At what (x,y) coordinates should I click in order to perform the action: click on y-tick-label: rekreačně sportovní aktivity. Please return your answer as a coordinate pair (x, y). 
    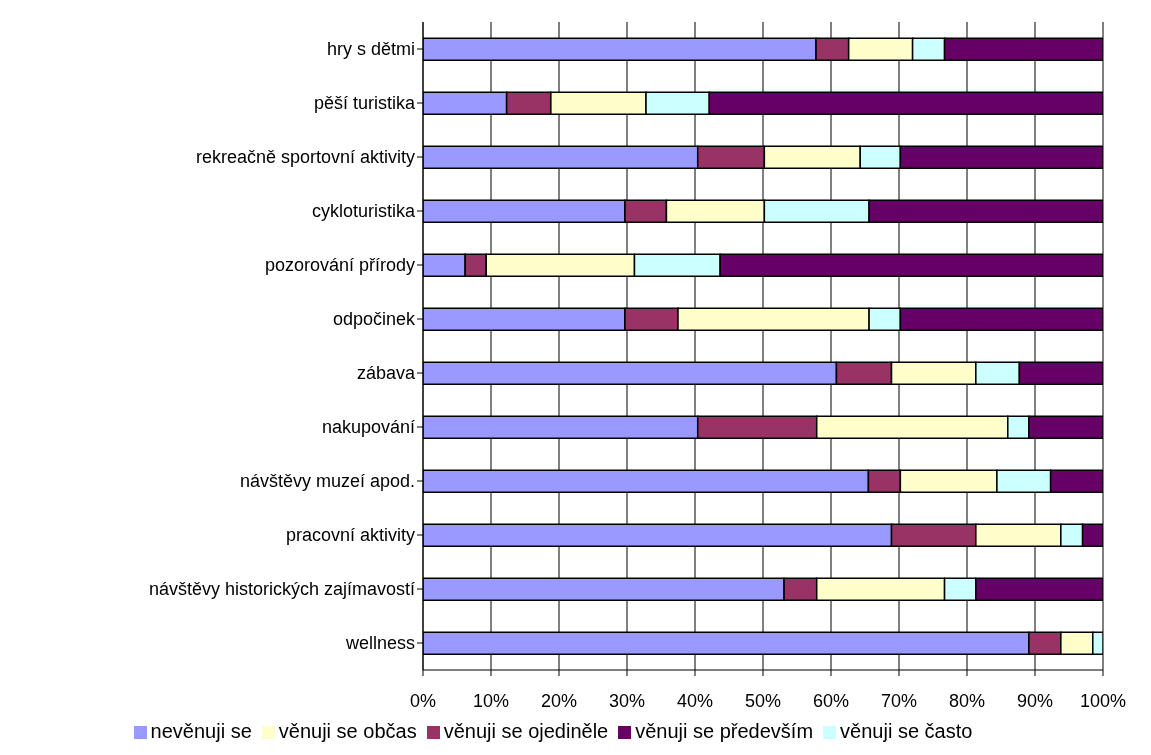
    Looking at the image, I should click on (305, 157).